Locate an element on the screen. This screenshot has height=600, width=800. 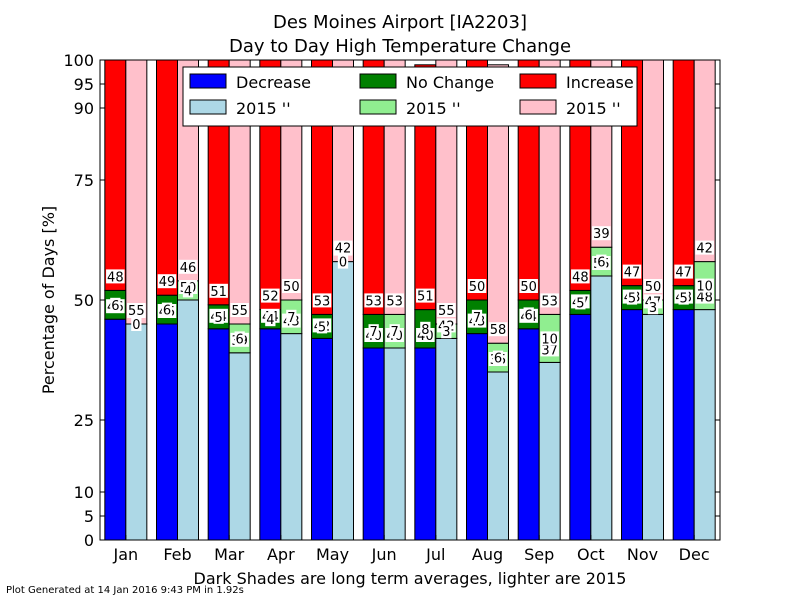
label-avg-increase-jan-bg is located at coordinates (115, 276).